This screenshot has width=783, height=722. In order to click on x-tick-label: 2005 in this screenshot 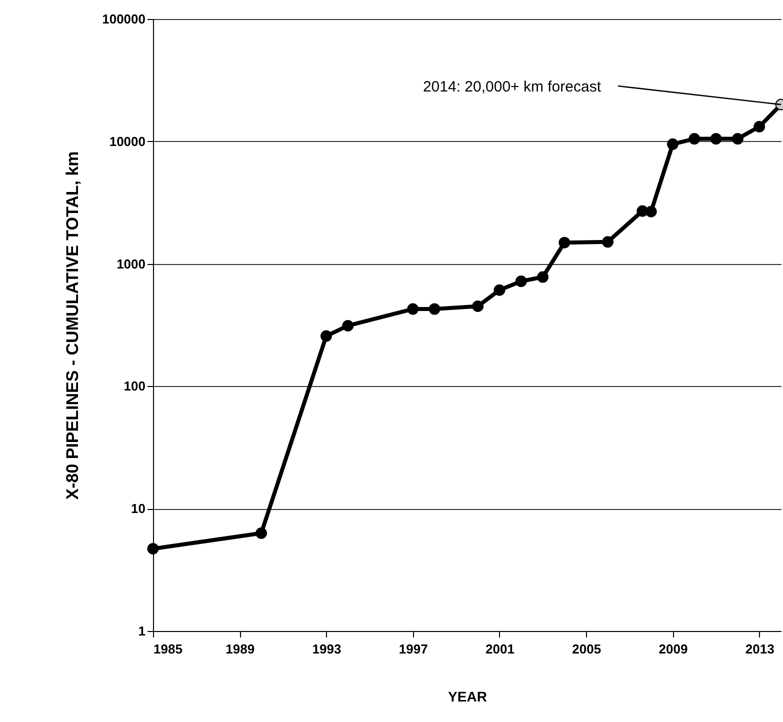, I will do `click(587, 649)`.